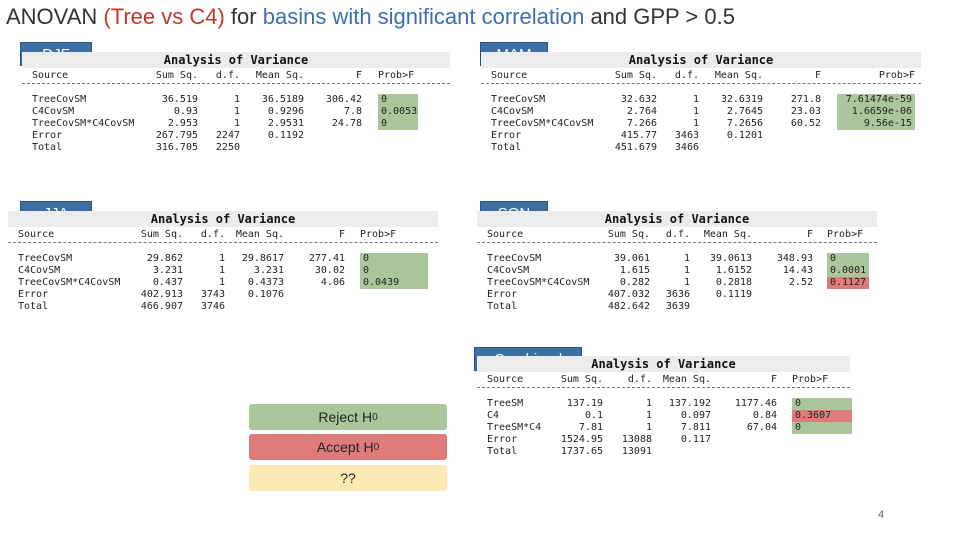 This screenshot has width=960, height=540. I want to click on table-row: TreeCovSM*C4CovSM 2.953 1 2.9531 24.78 0, so click(236, 124).